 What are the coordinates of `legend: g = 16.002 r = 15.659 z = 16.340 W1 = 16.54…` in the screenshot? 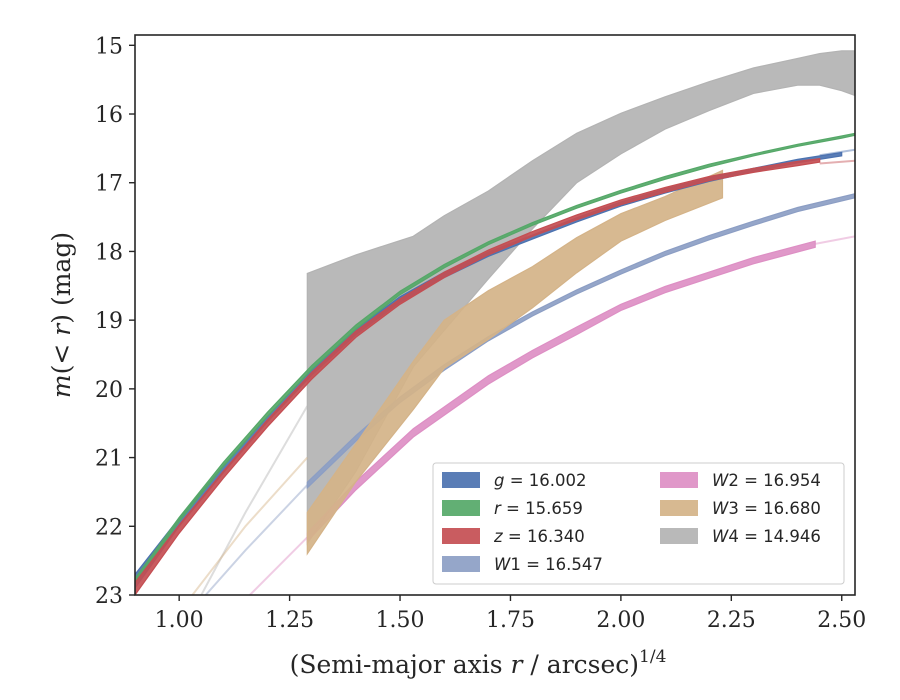 It's located at (638, 523).